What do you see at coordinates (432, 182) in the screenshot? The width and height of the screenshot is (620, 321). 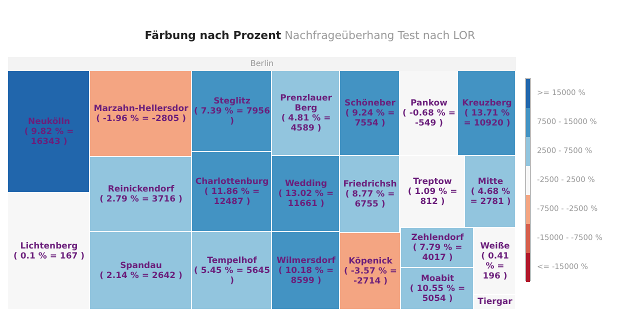 I see `category-label: Treptow` at bounding box center [432, 182].